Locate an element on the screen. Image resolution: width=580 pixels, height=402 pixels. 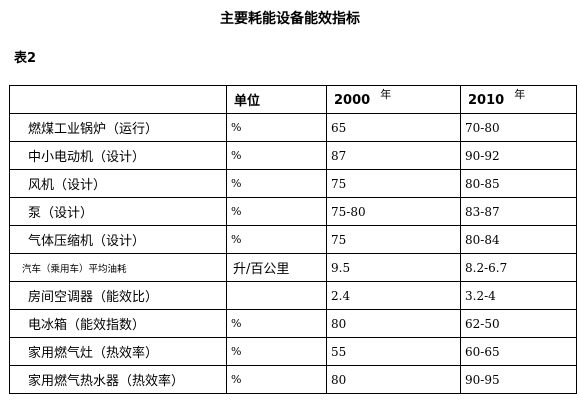
row-value-2000: 55 is located at coordinates (393, 351).